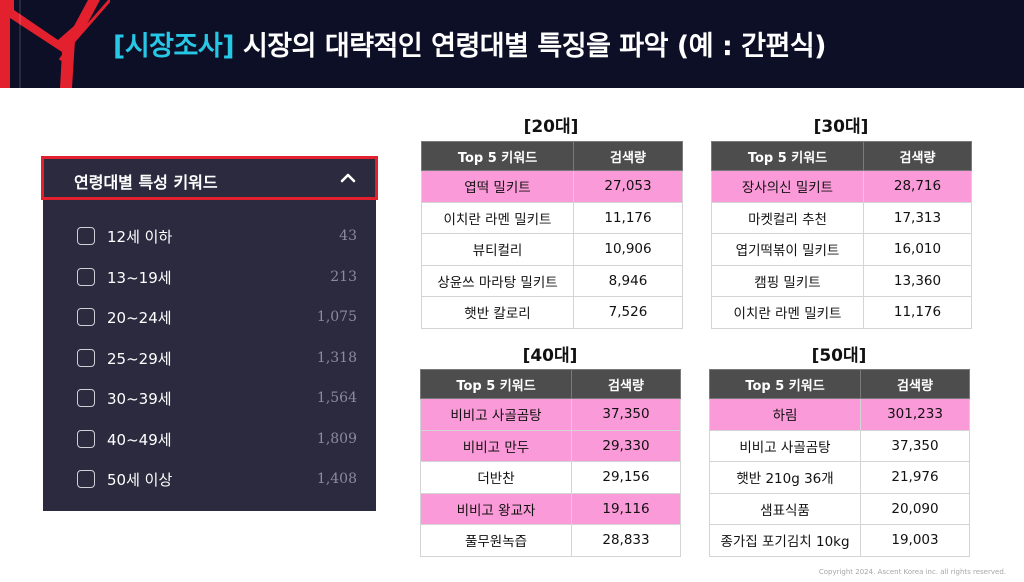 The height and width of the screenshot is (582, 1024). Describe the element at coordinates (140, 237) in the screenshot. I see `filter-label: 12세 이하` at that location.